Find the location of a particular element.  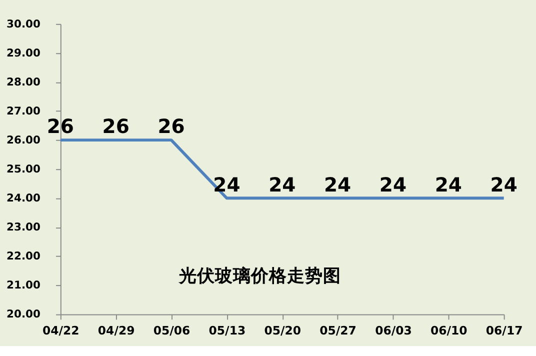

y-tick-label: 27.00 is located at coordinates (23, 111).